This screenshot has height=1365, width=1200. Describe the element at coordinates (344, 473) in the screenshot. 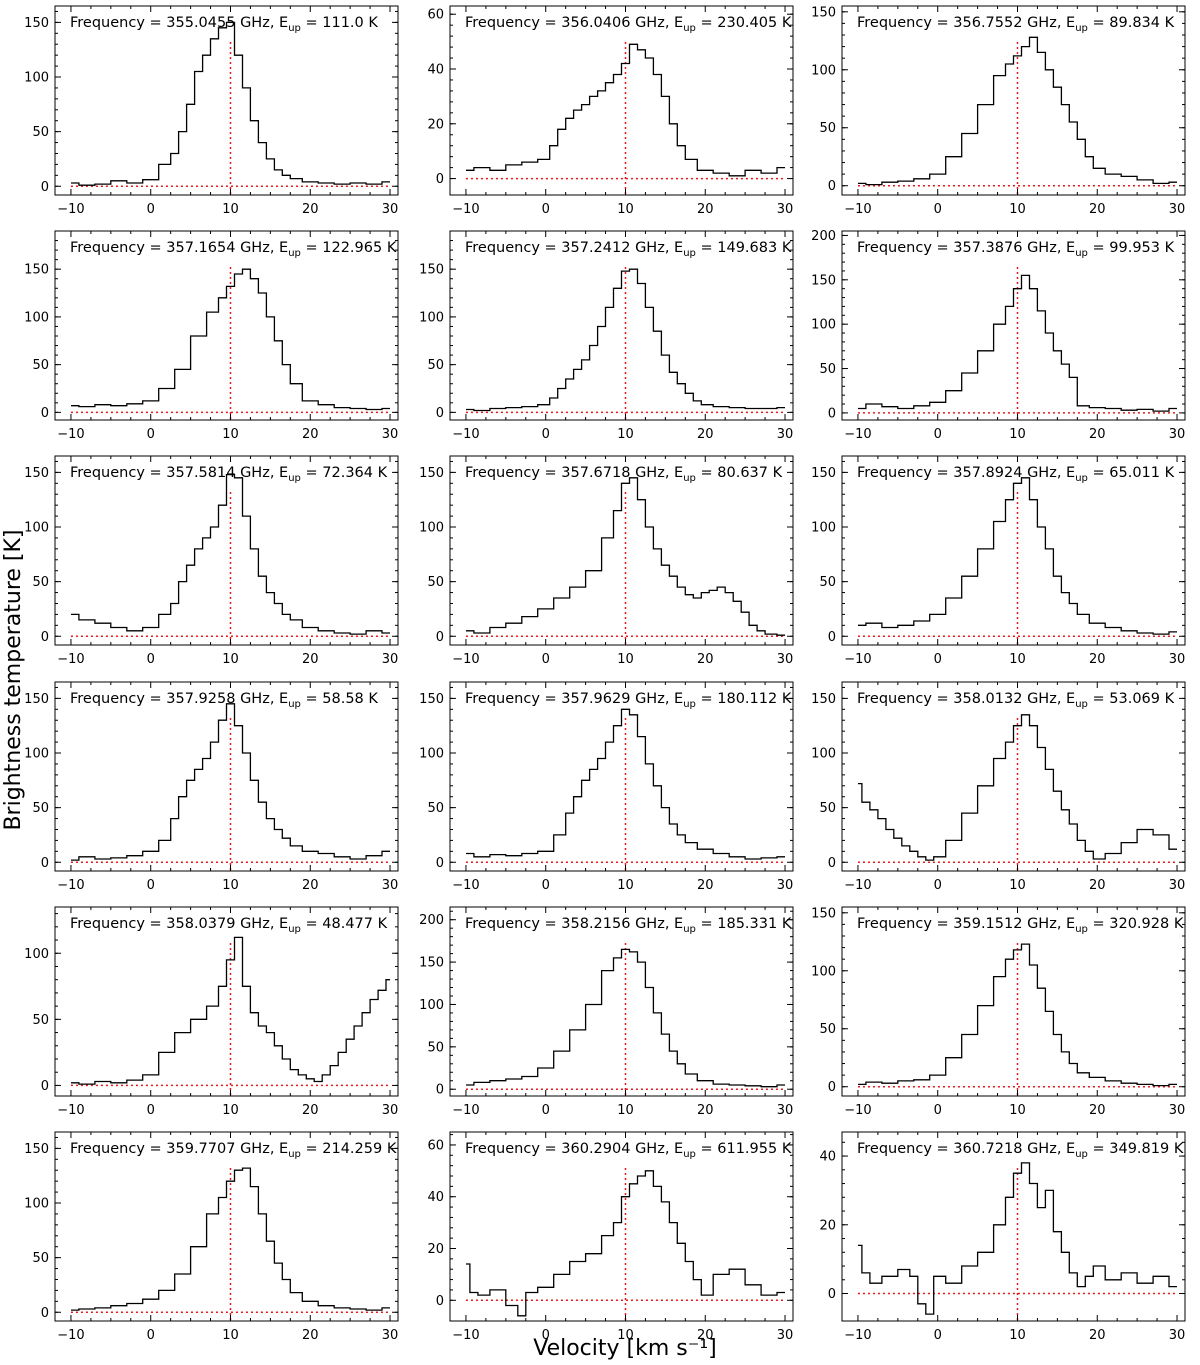

I see `title-energy: = 72.364 K` at that location.